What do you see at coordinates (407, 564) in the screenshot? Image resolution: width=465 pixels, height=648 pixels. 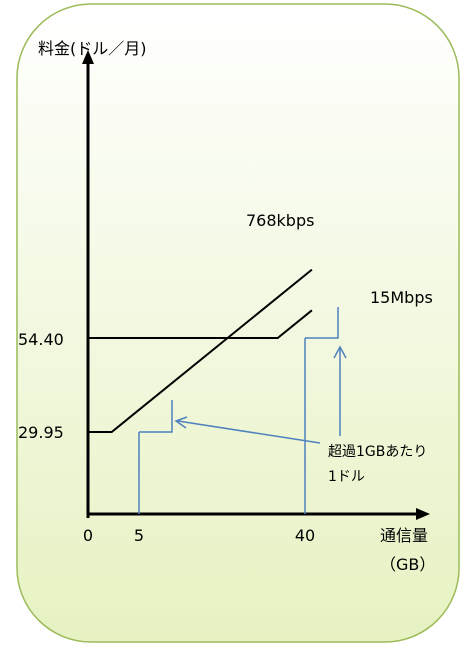 I see `x-axis-unit: （GB）` at bounding box center [407, 564].